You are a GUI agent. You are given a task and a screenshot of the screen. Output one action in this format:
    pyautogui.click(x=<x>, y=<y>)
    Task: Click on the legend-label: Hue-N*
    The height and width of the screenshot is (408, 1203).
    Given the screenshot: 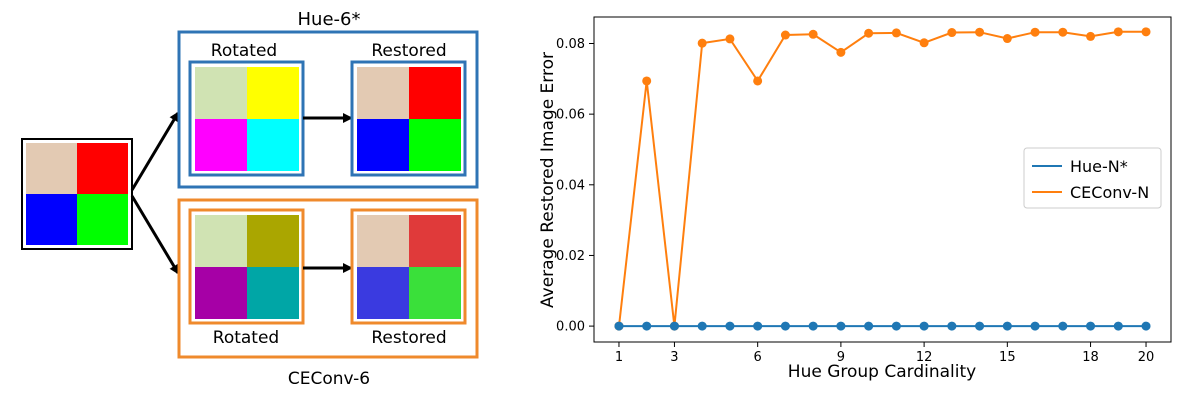 What is the action you would take?
    pyautogui.click(x=1099, y=166)
    